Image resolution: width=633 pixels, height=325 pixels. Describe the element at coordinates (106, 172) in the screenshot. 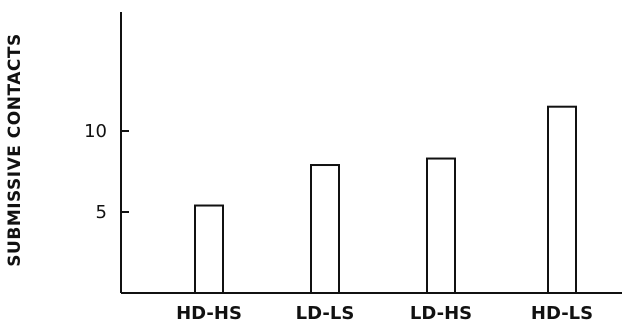

I see `y-ticks: 5 10` at that location.